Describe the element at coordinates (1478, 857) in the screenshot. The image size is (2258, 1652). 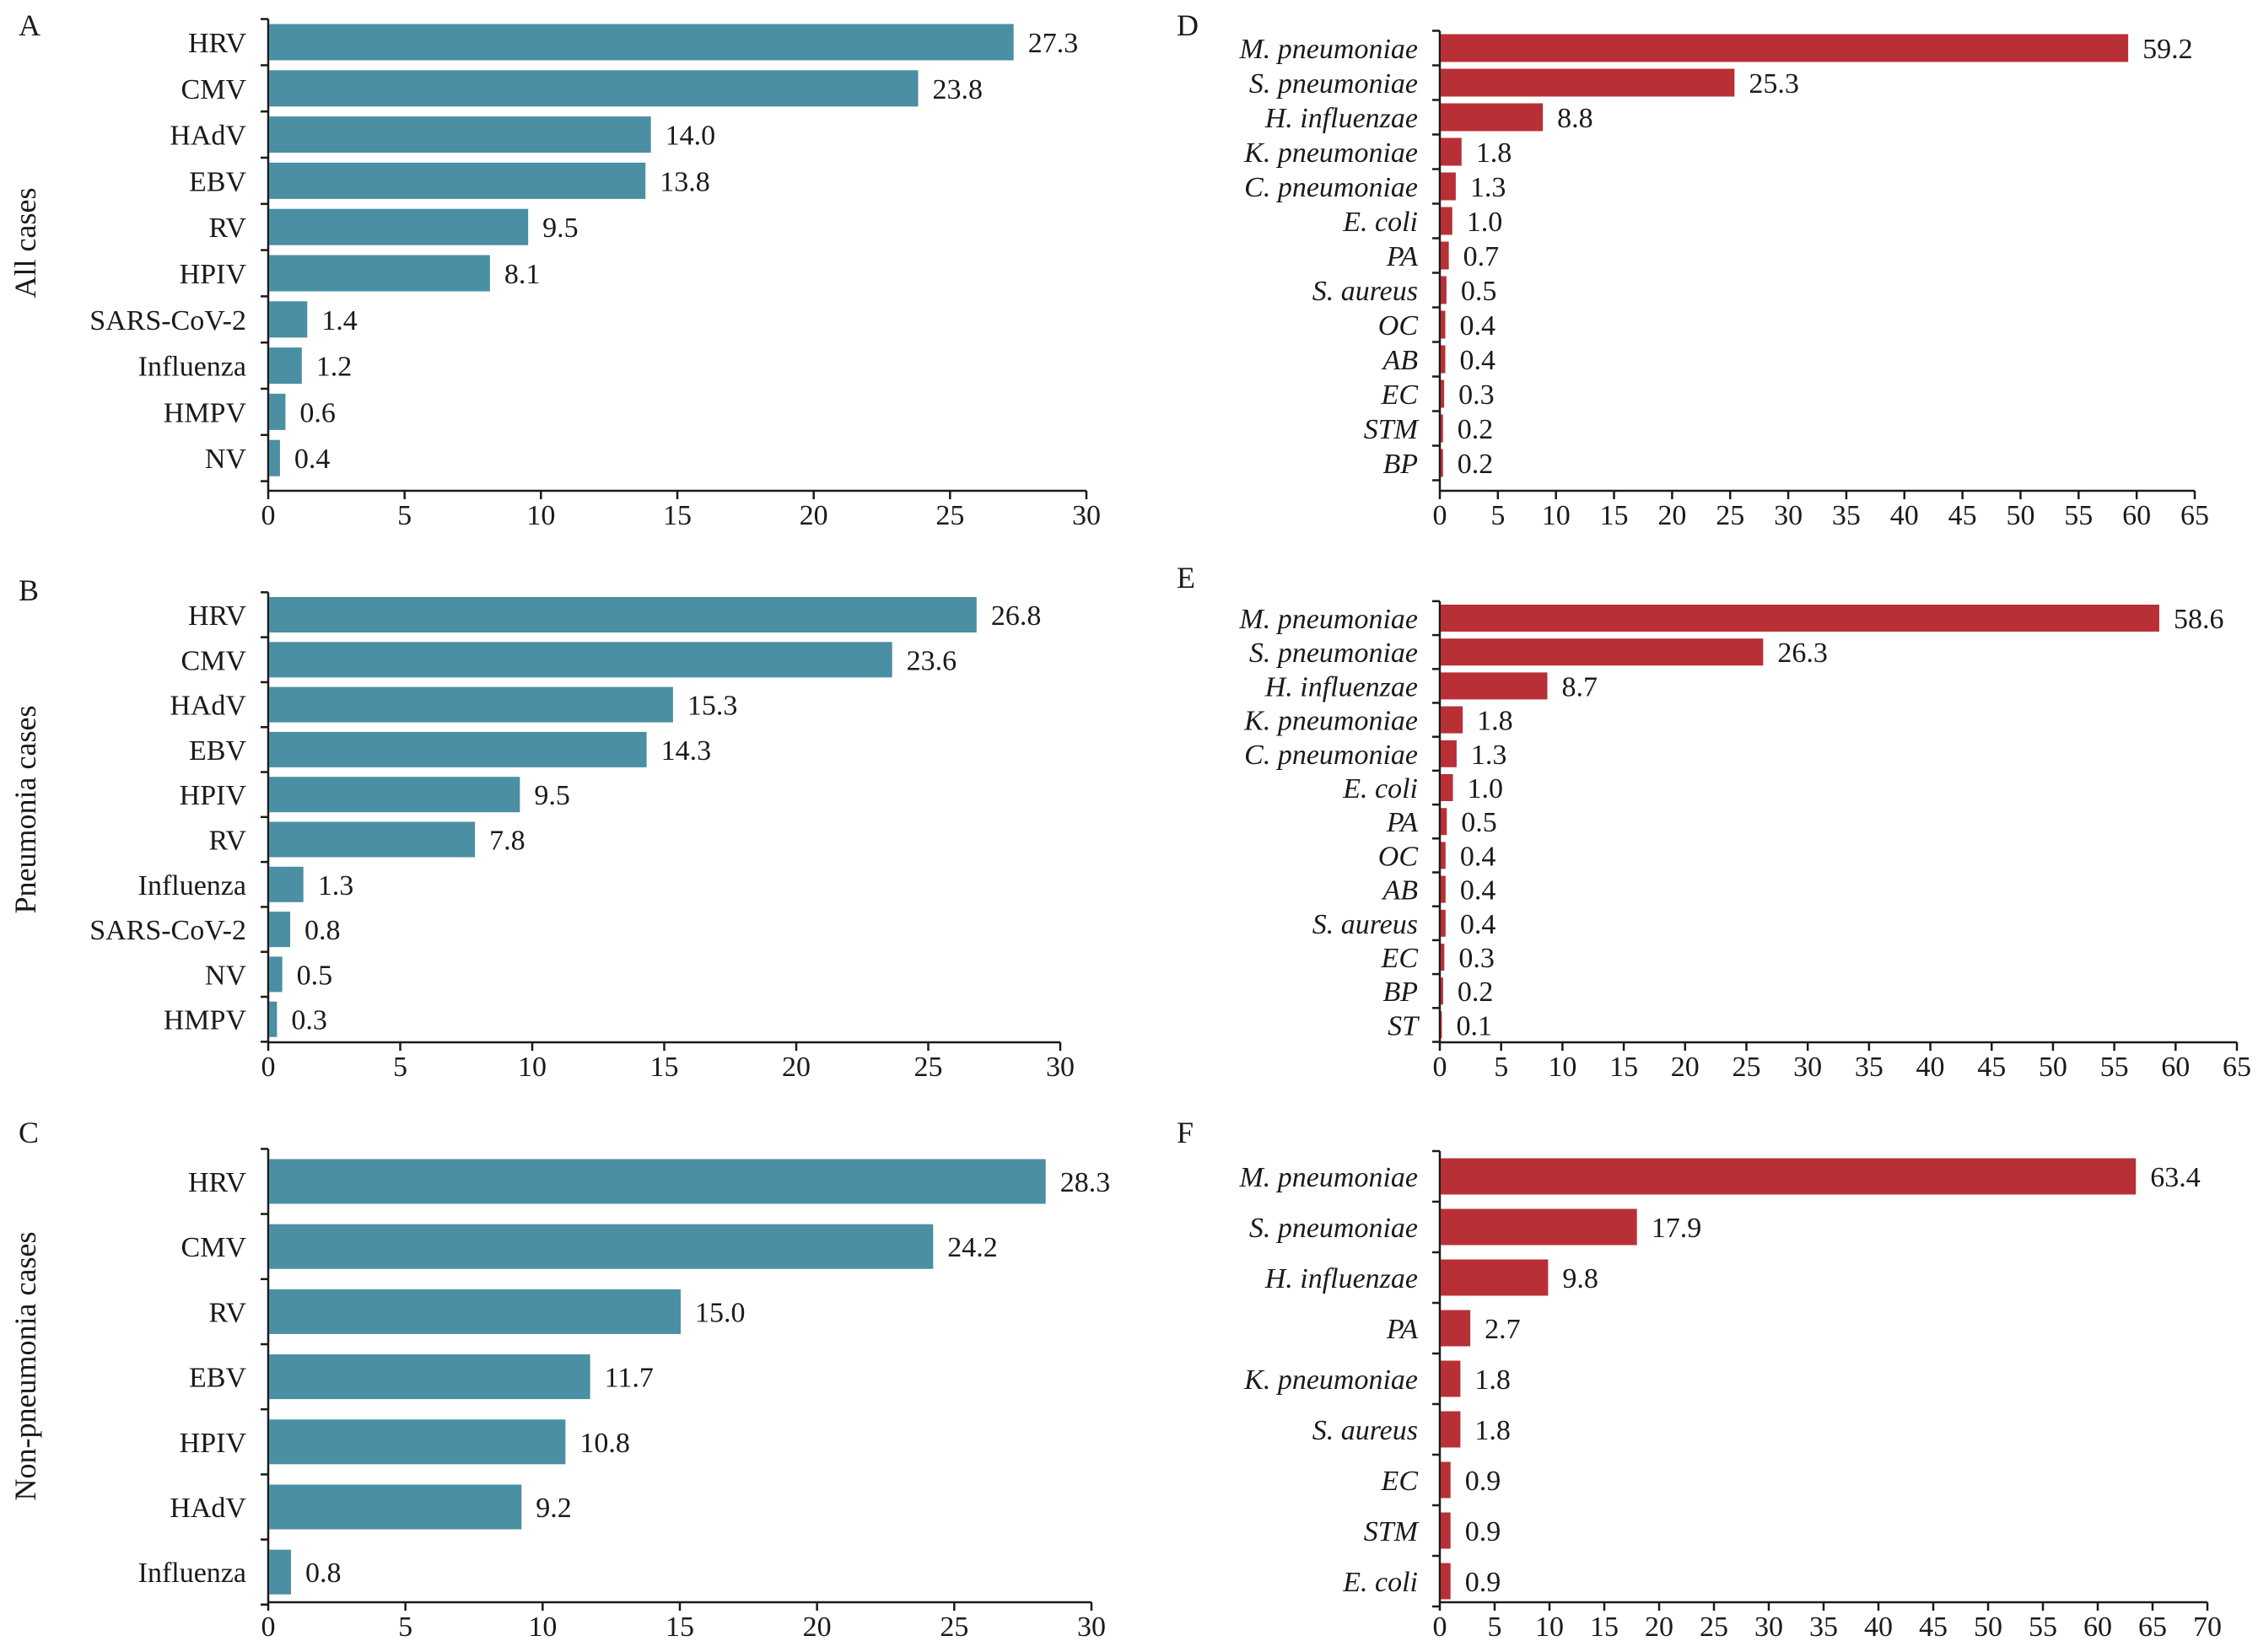
I see `value-label-e-oc: 0.4` at that location.